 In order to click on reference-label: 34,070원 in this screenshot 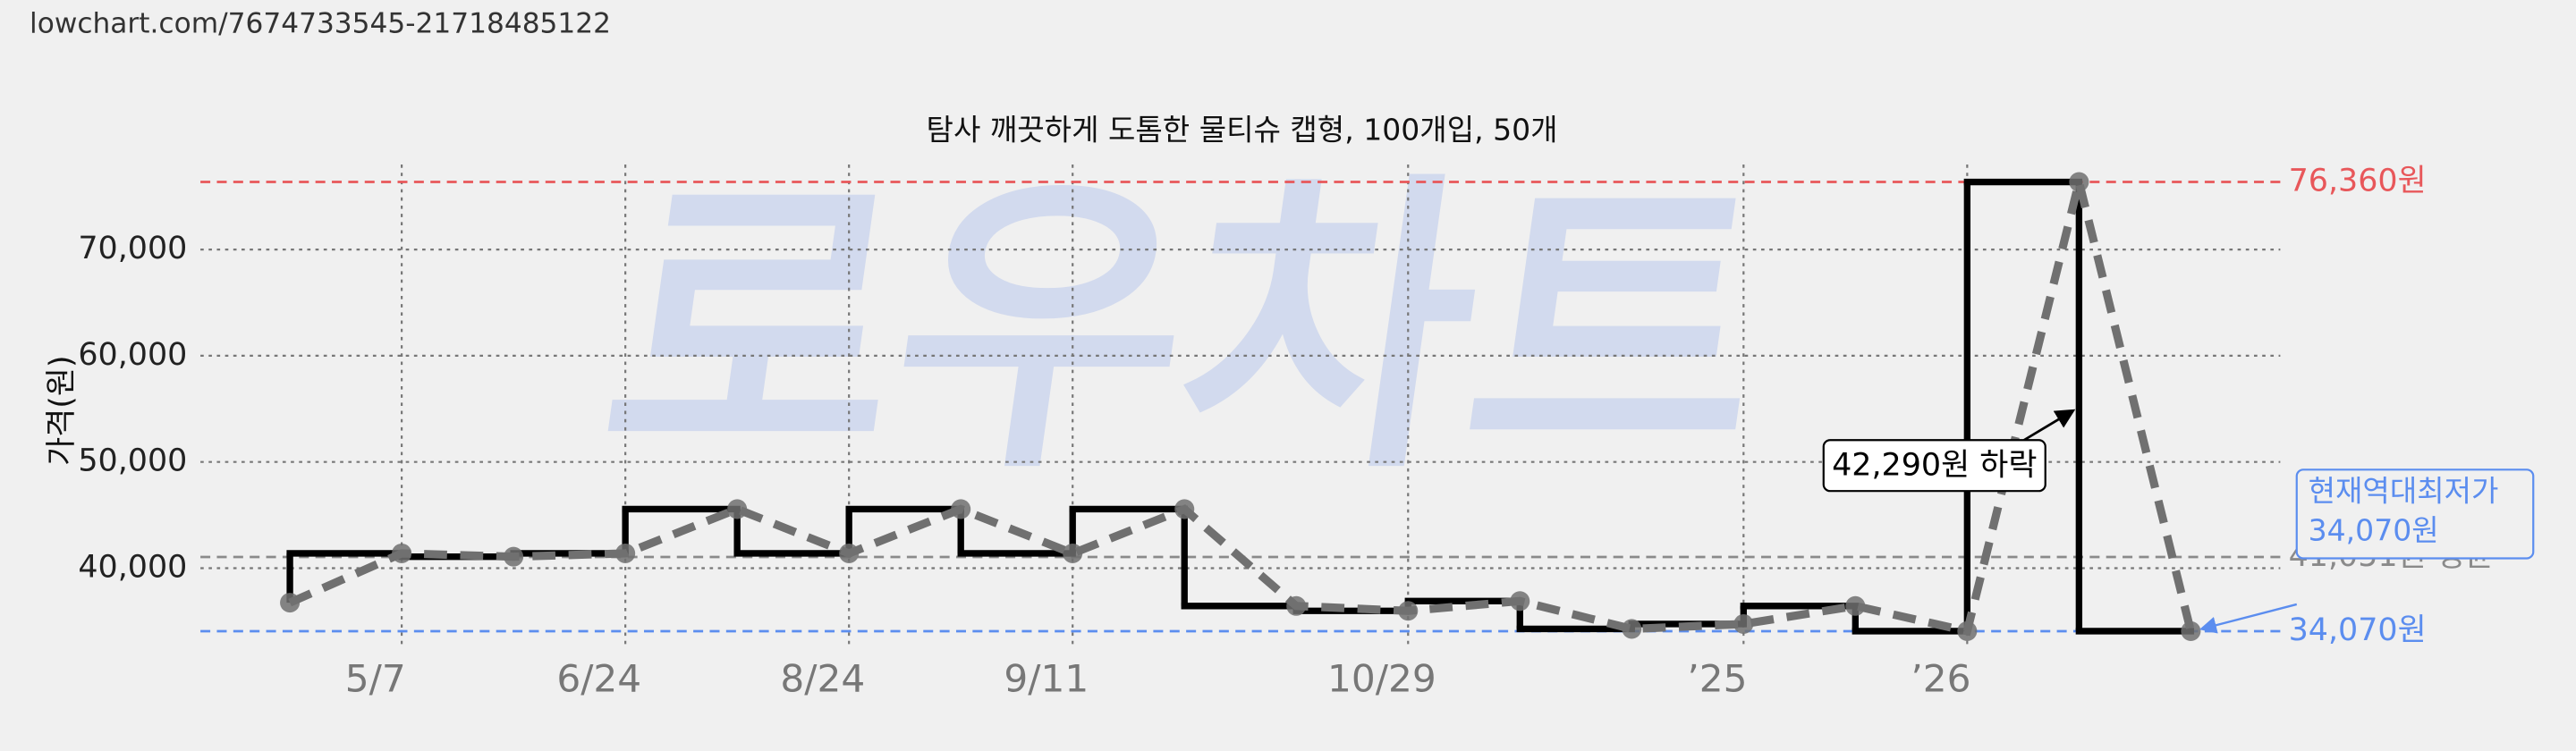, I will do `click(2358, 630)`.